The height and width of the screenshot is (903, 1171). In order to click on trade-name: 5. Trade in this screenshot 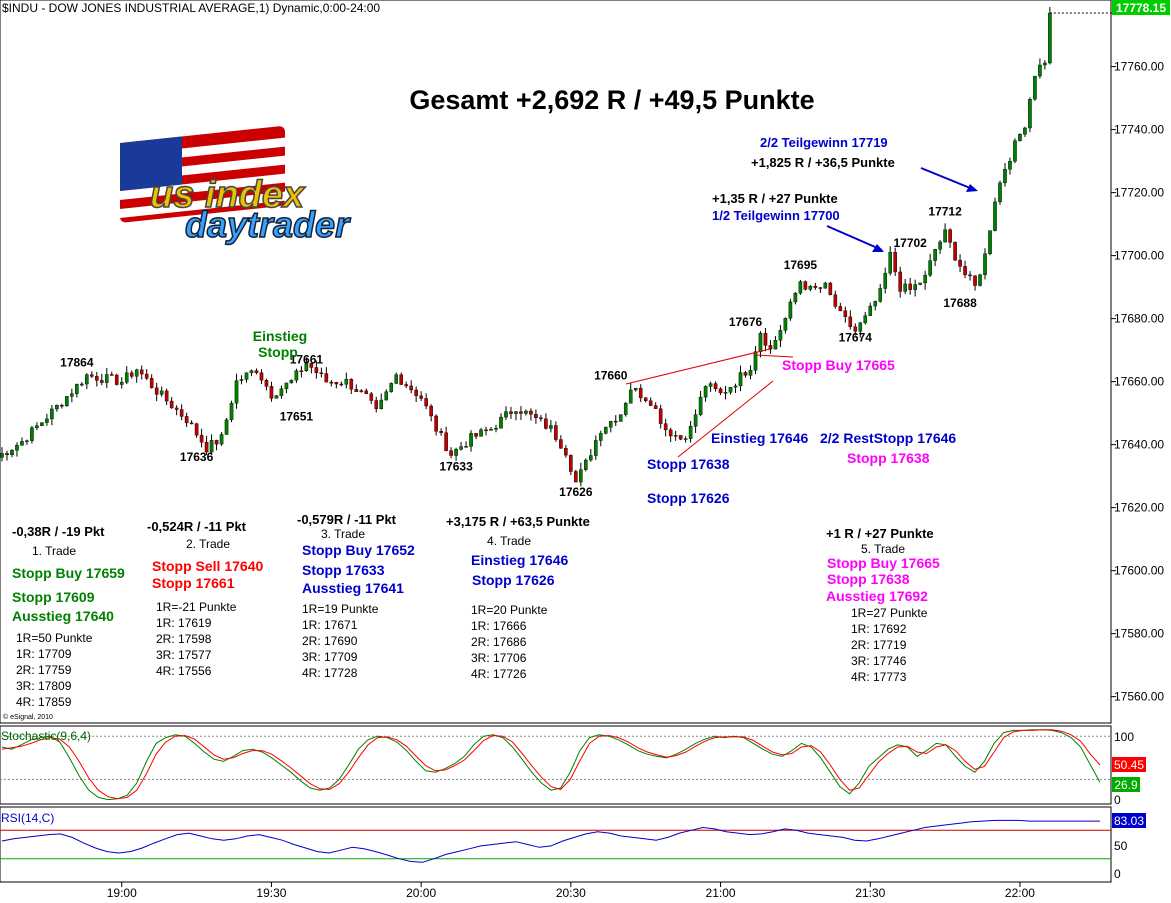, I will do `click(883, 549)`.